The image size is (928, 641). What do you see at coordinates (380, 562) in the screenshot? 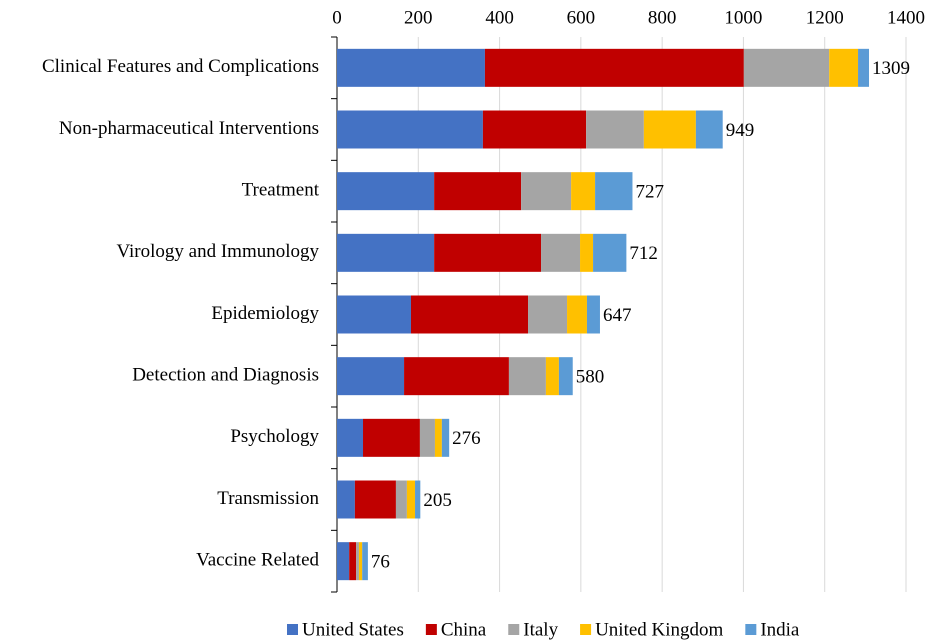
I see `total-label: 76` at bounding box center [380, 562].